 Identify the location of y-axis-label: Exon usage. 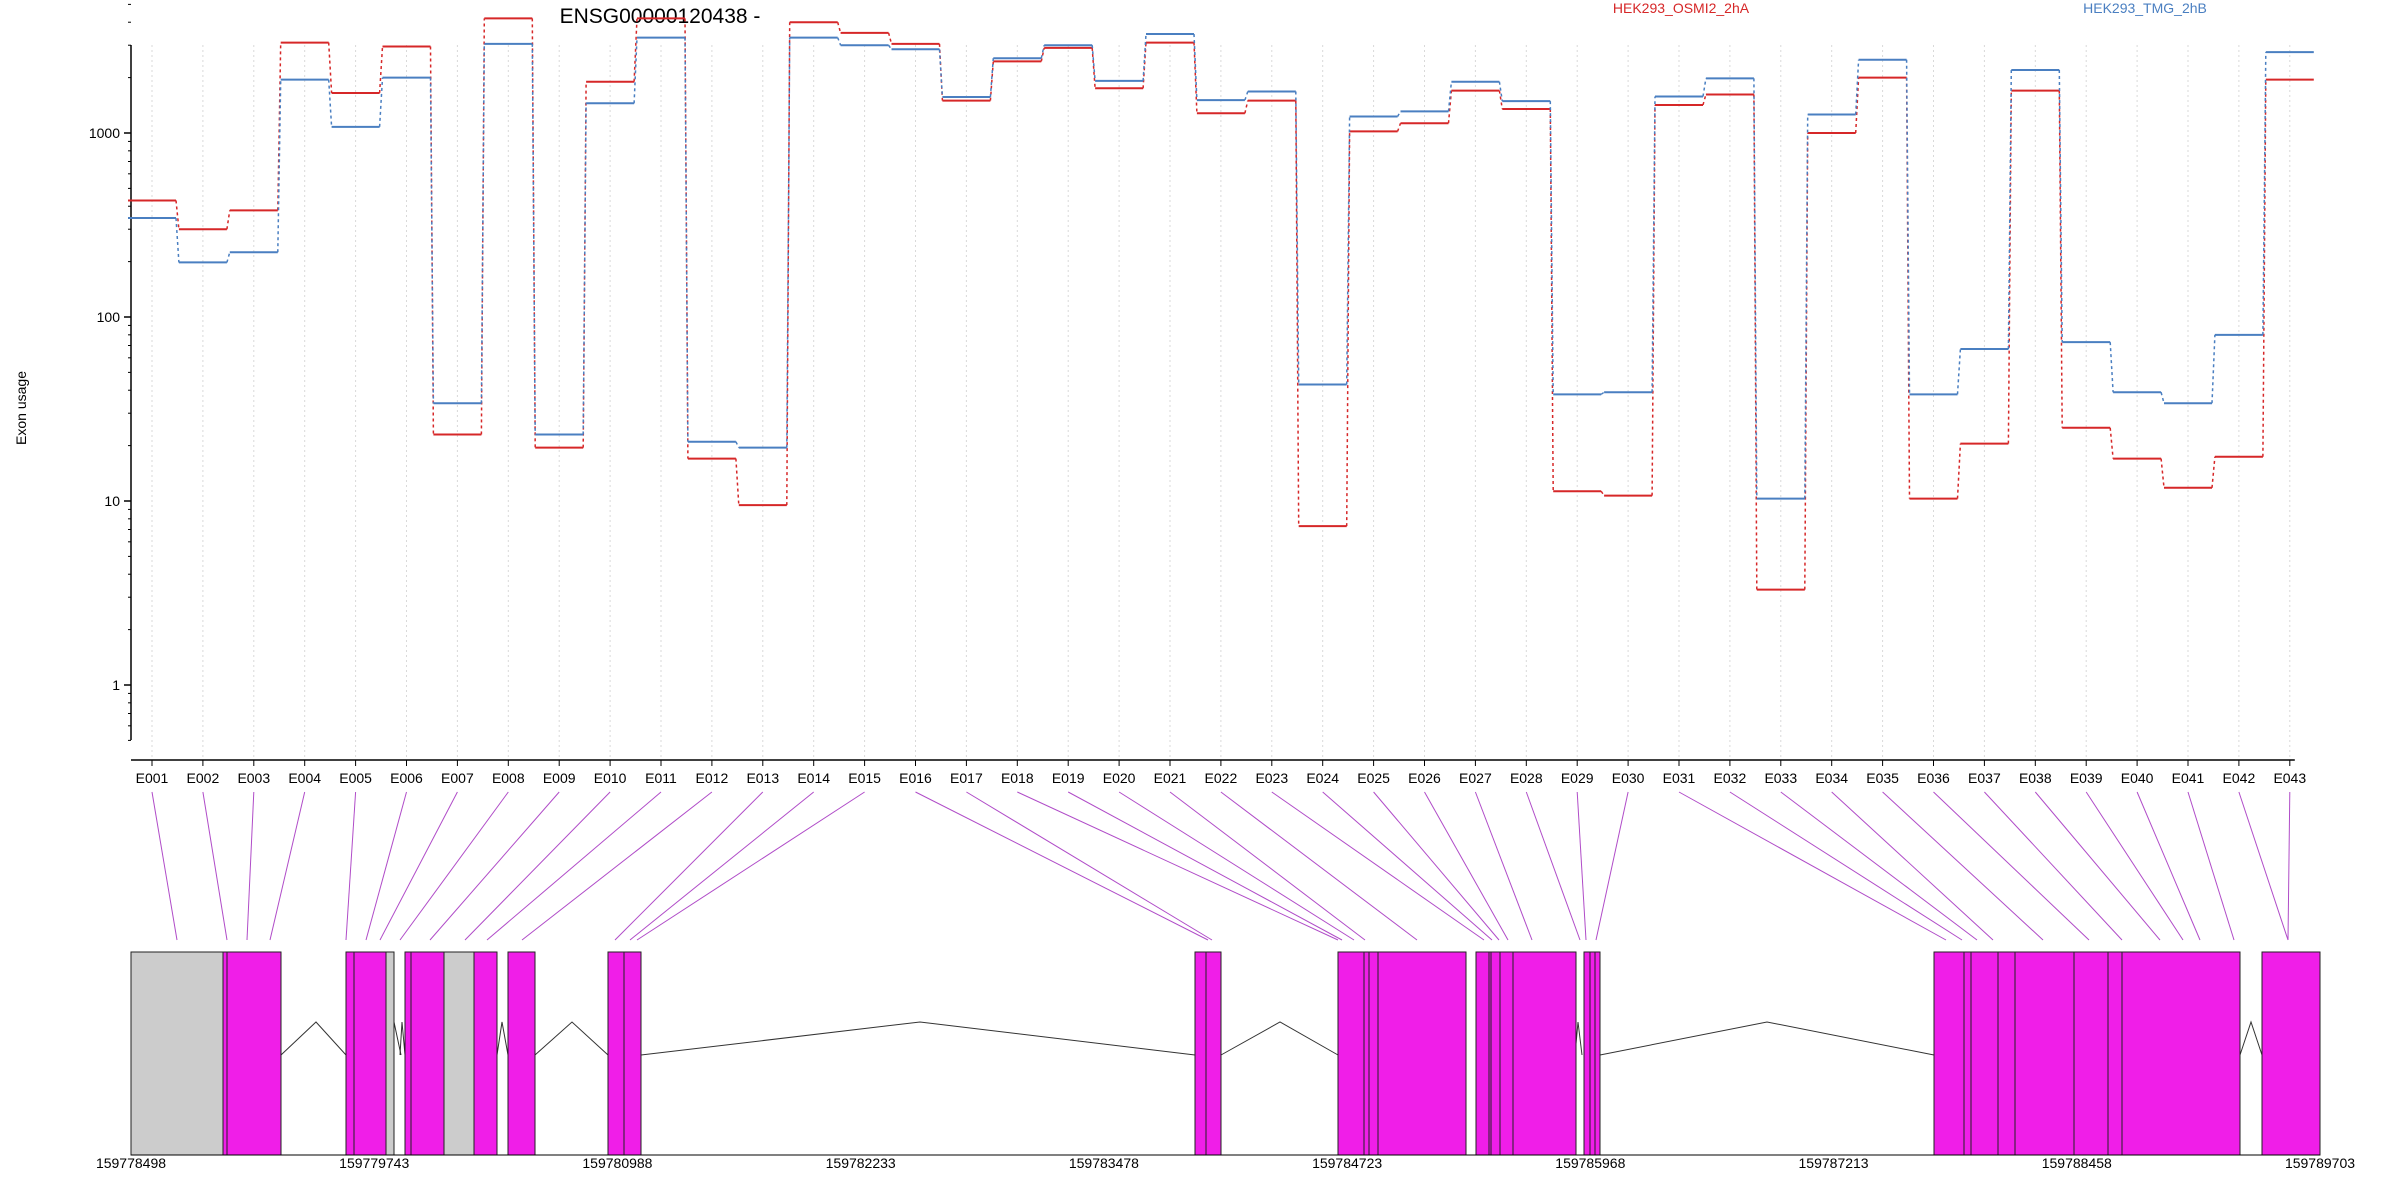
(21, 408).